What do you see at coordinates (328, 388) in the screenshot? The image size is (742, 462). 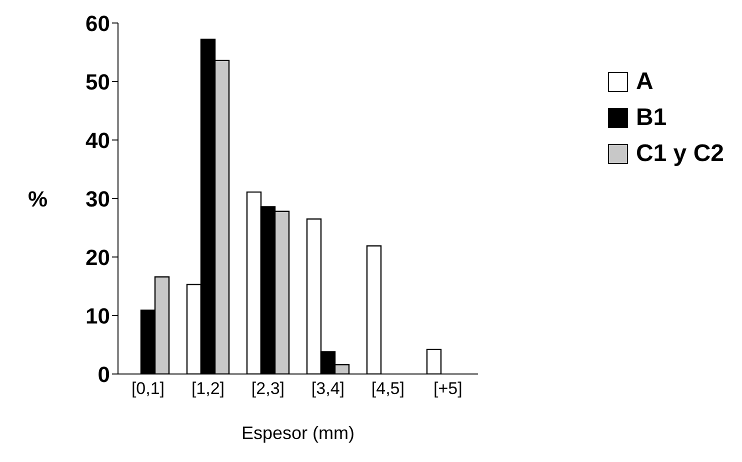 I see `x-tick-label: [3,4]` at bounding box center [328, 388].